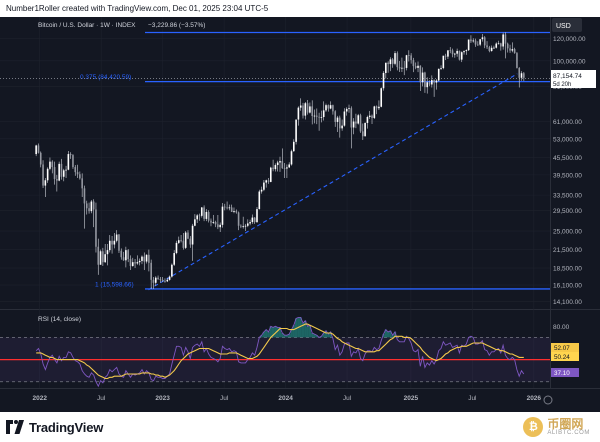  What do you see at coordinates (568, 433) in the screenshot?
I see `watermark-url: ALIBTC.COM` at bounding box center [568, 433].